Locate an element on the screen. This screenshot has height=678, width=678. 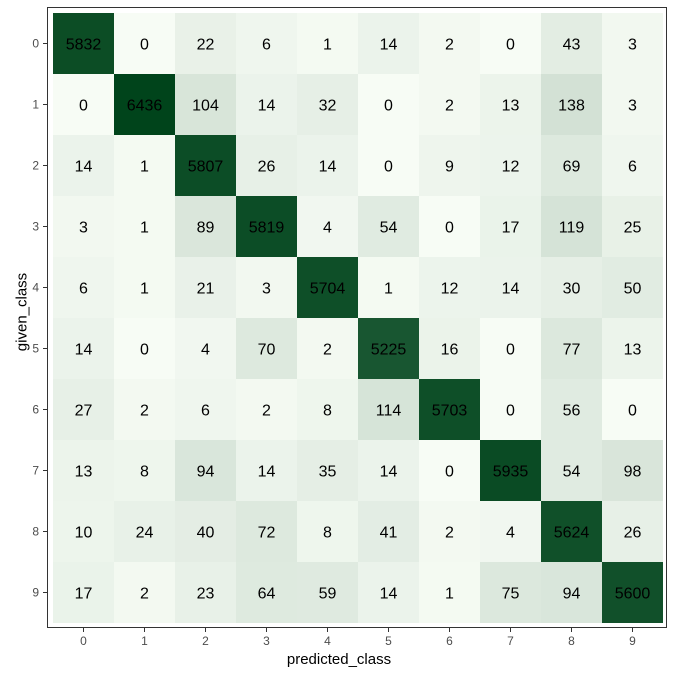
cell-value-label: 3 is located at coordinates (632, 45).